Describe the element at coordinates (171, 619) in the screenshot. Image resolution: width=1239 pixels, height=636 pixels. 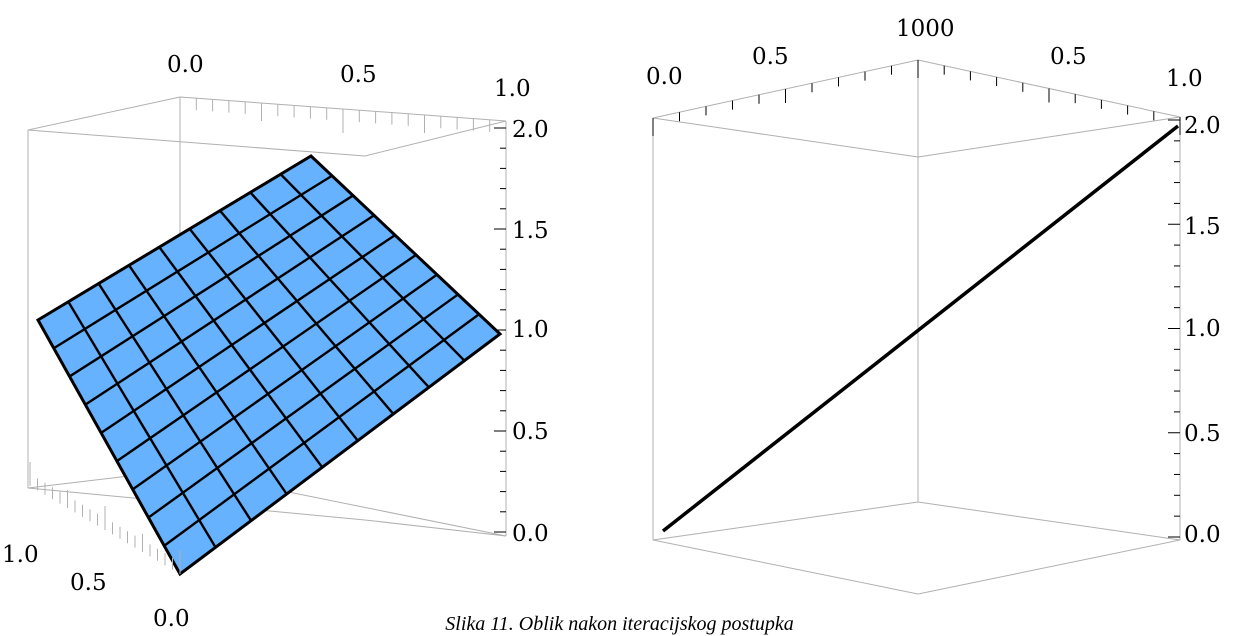
I see `y-tick-label: 0.0` at that location.